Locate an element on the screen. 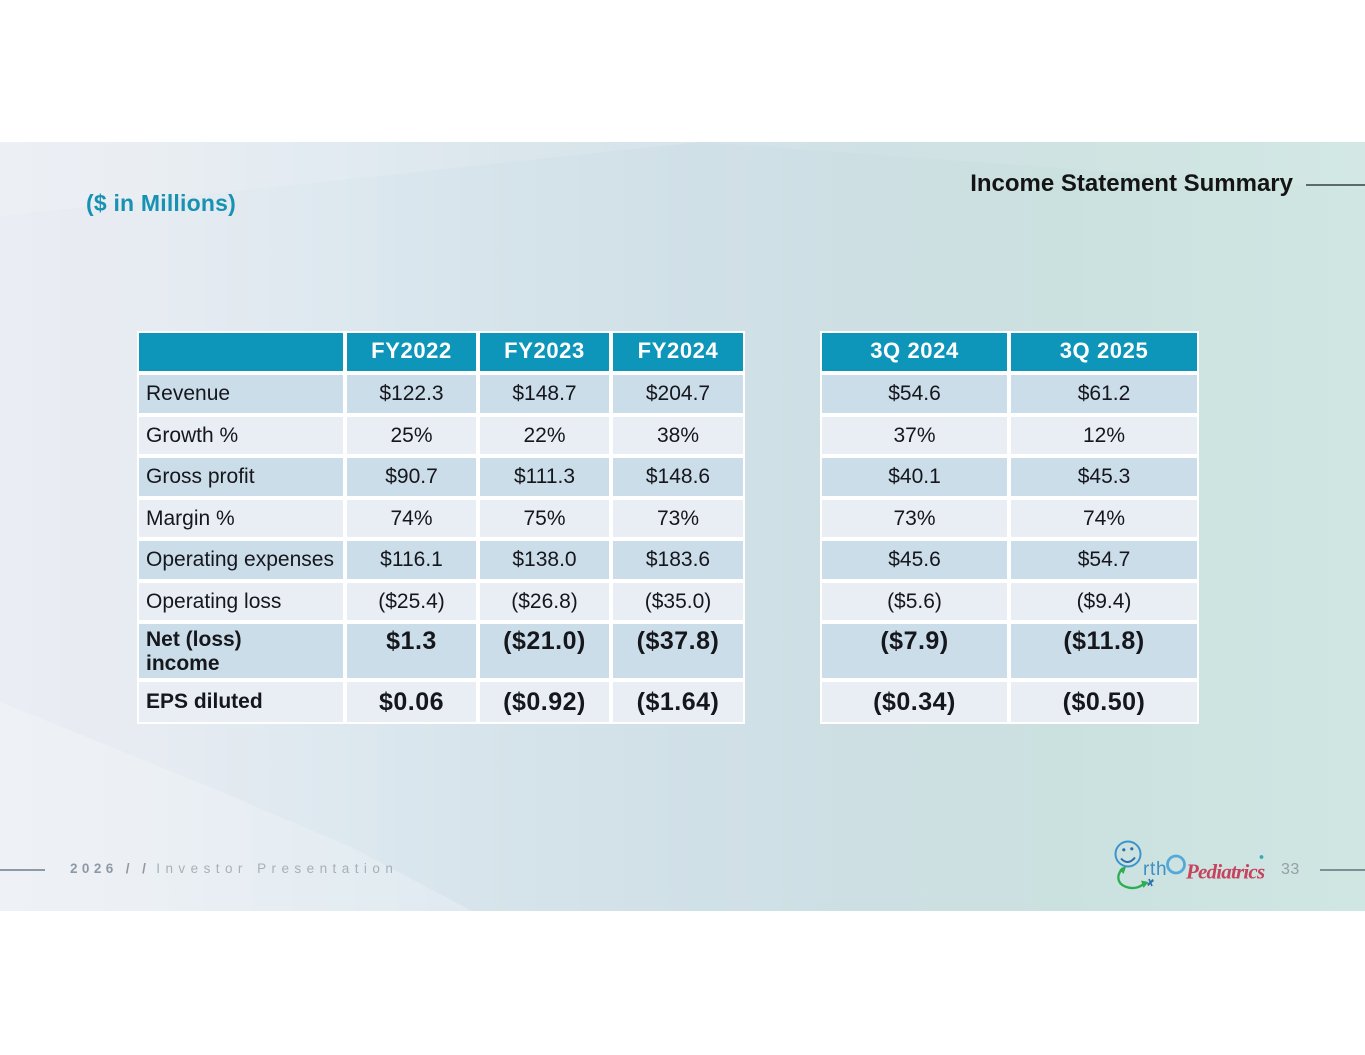 The image size is (1365, 1055). svg-text: Pediatrics is located at coordinates (1225, 872).